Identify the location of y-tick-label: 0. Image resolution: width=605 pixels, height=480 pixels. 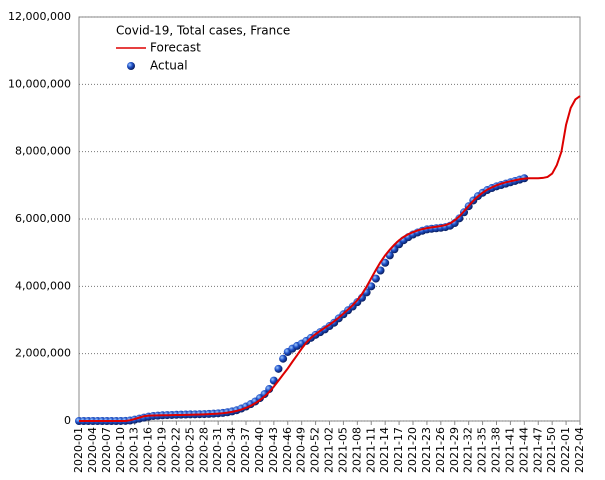
(67, 420).